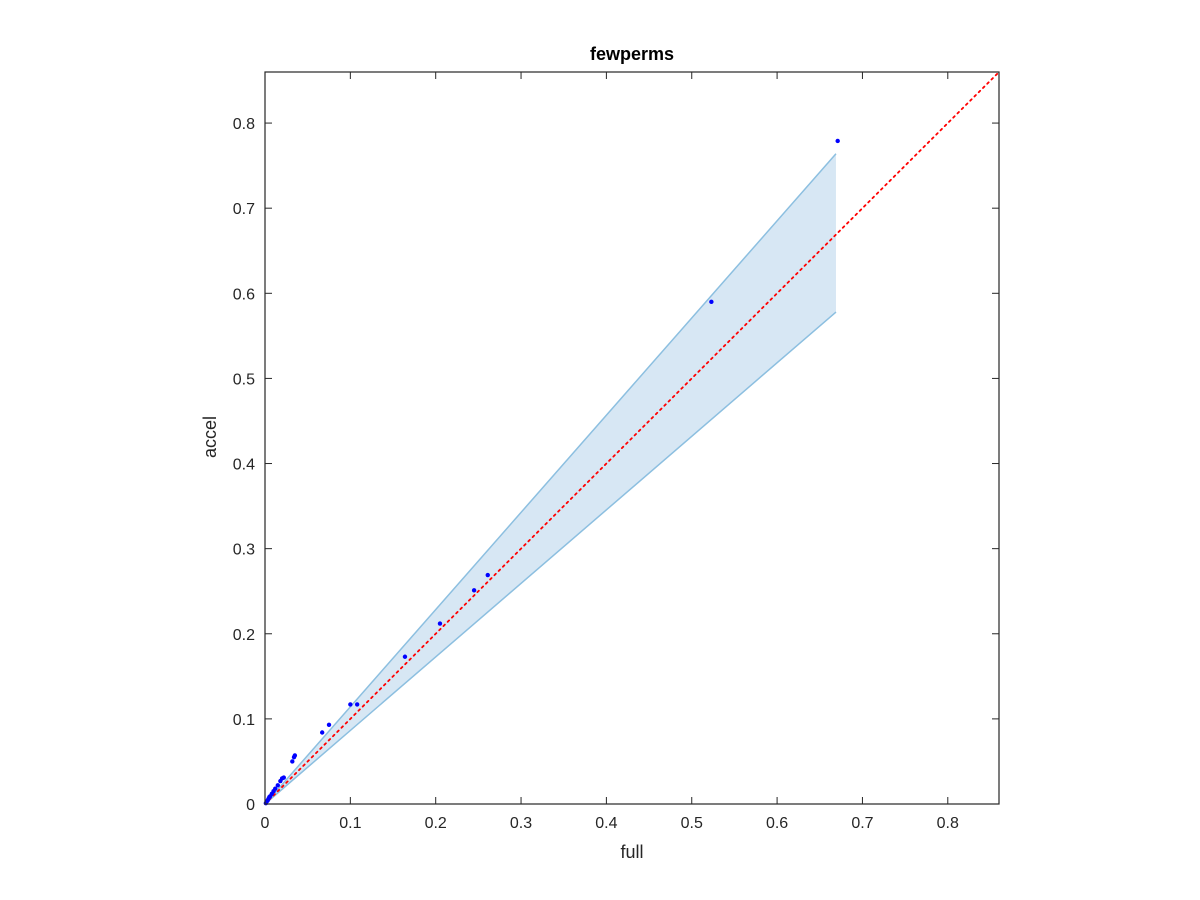  Describe the element at coordinates (244, 379) in the screenshot. I see `y-tick-label: 0.5` at that location.